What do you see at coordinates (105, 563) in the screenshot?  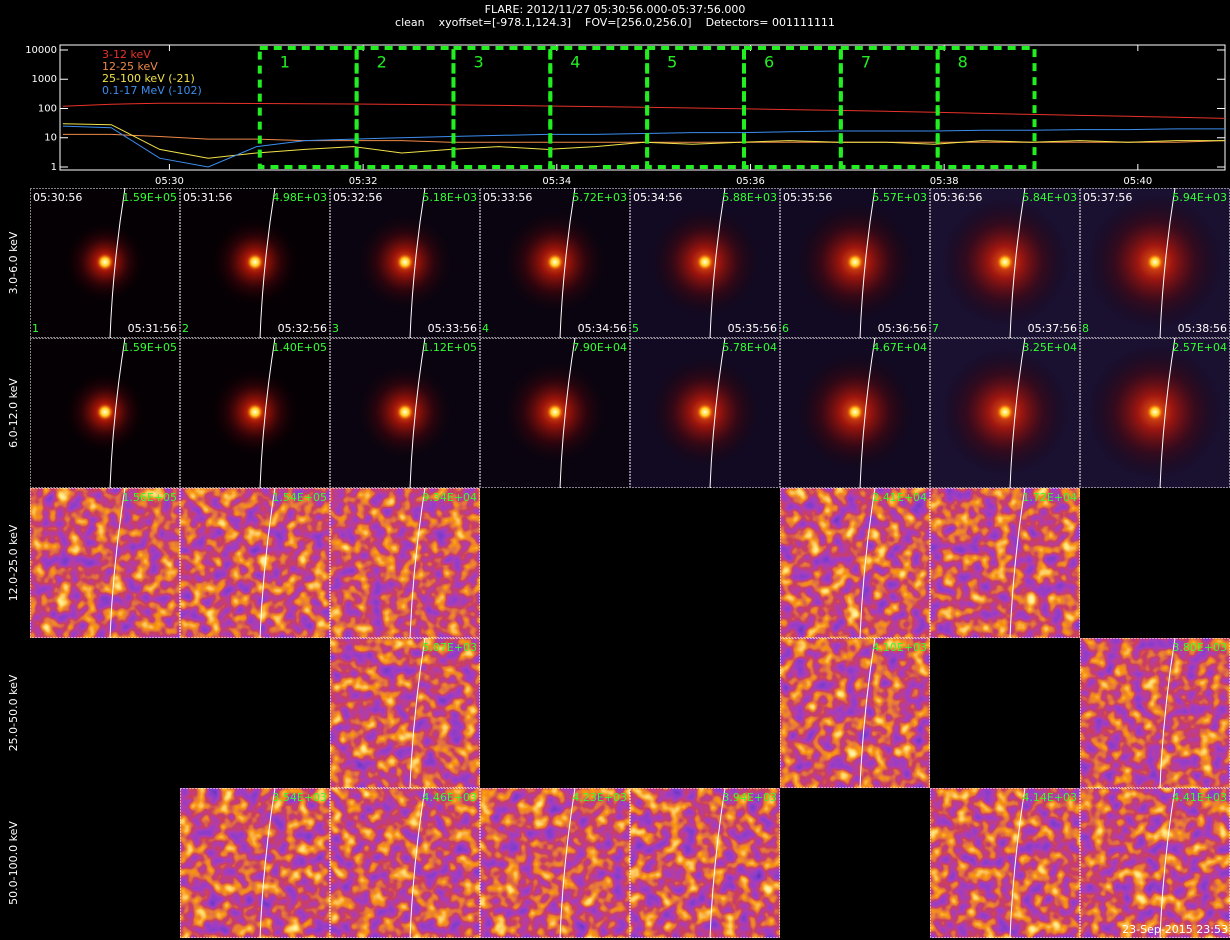 I see `image-panel: 1.56E+05` at bounding box center [105, 563].